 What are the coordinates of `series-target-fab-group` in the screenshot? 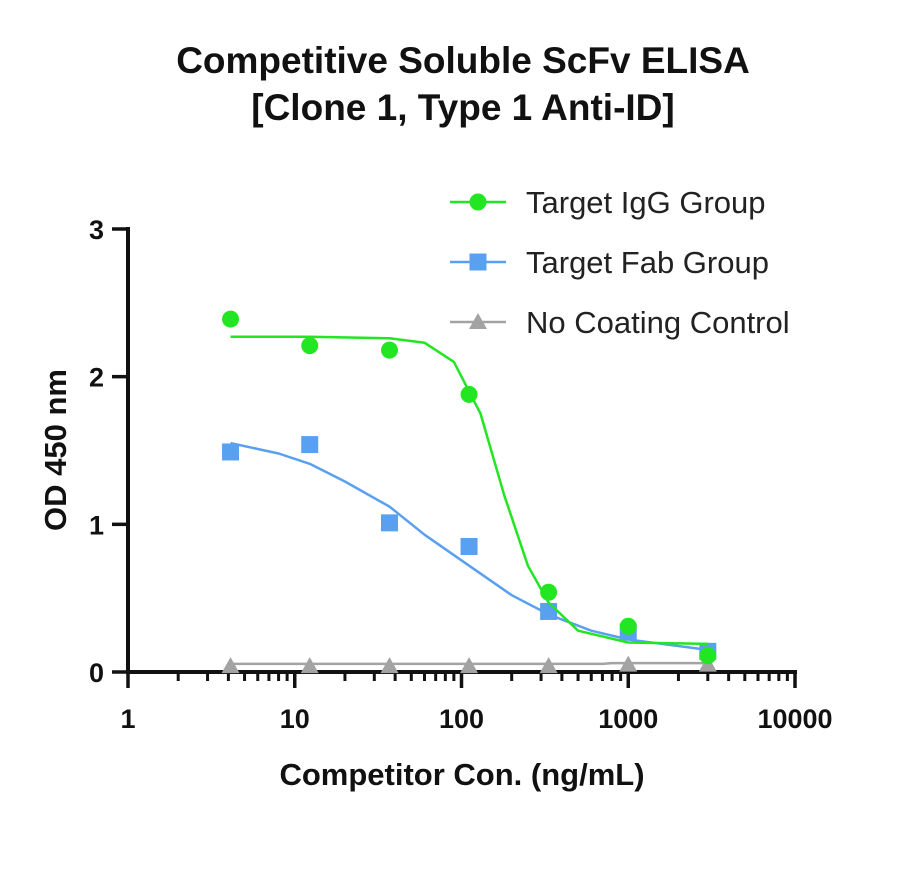 It's located at (469, 548).